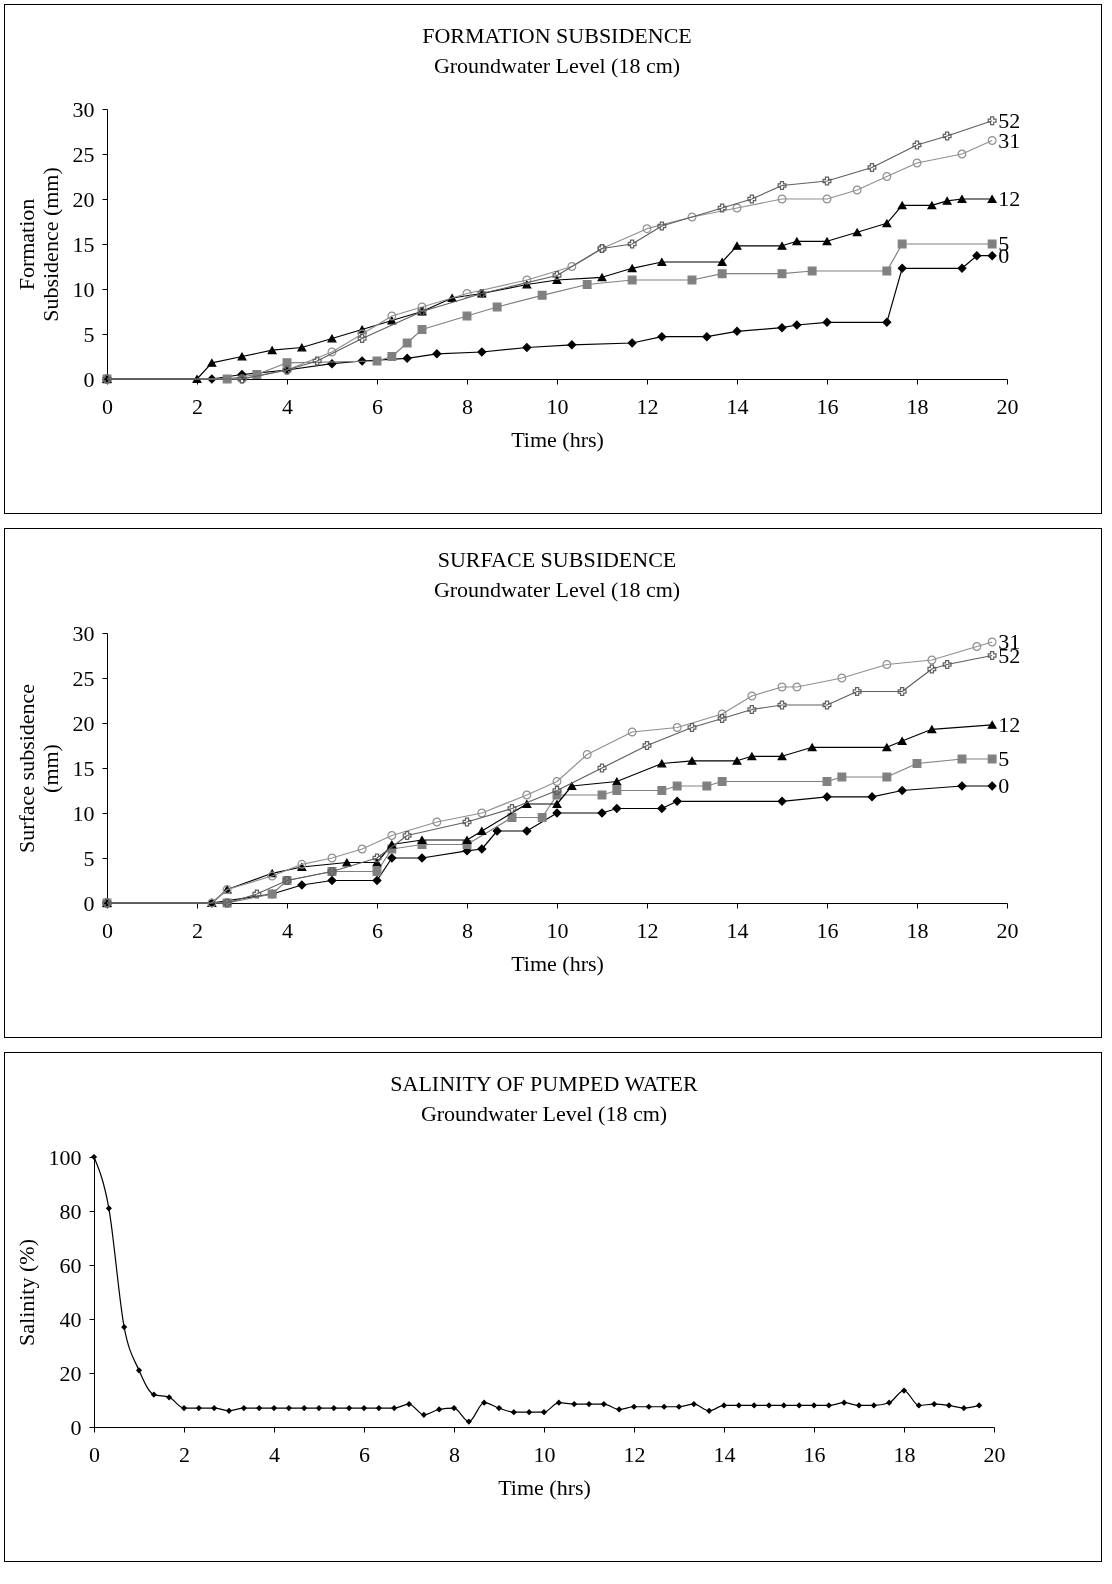 This screenshot has width=1112, height=1584. Describe the element at coordinates (65, 1157) in the screenshot. I see `y-tick-label: 100` at that location.